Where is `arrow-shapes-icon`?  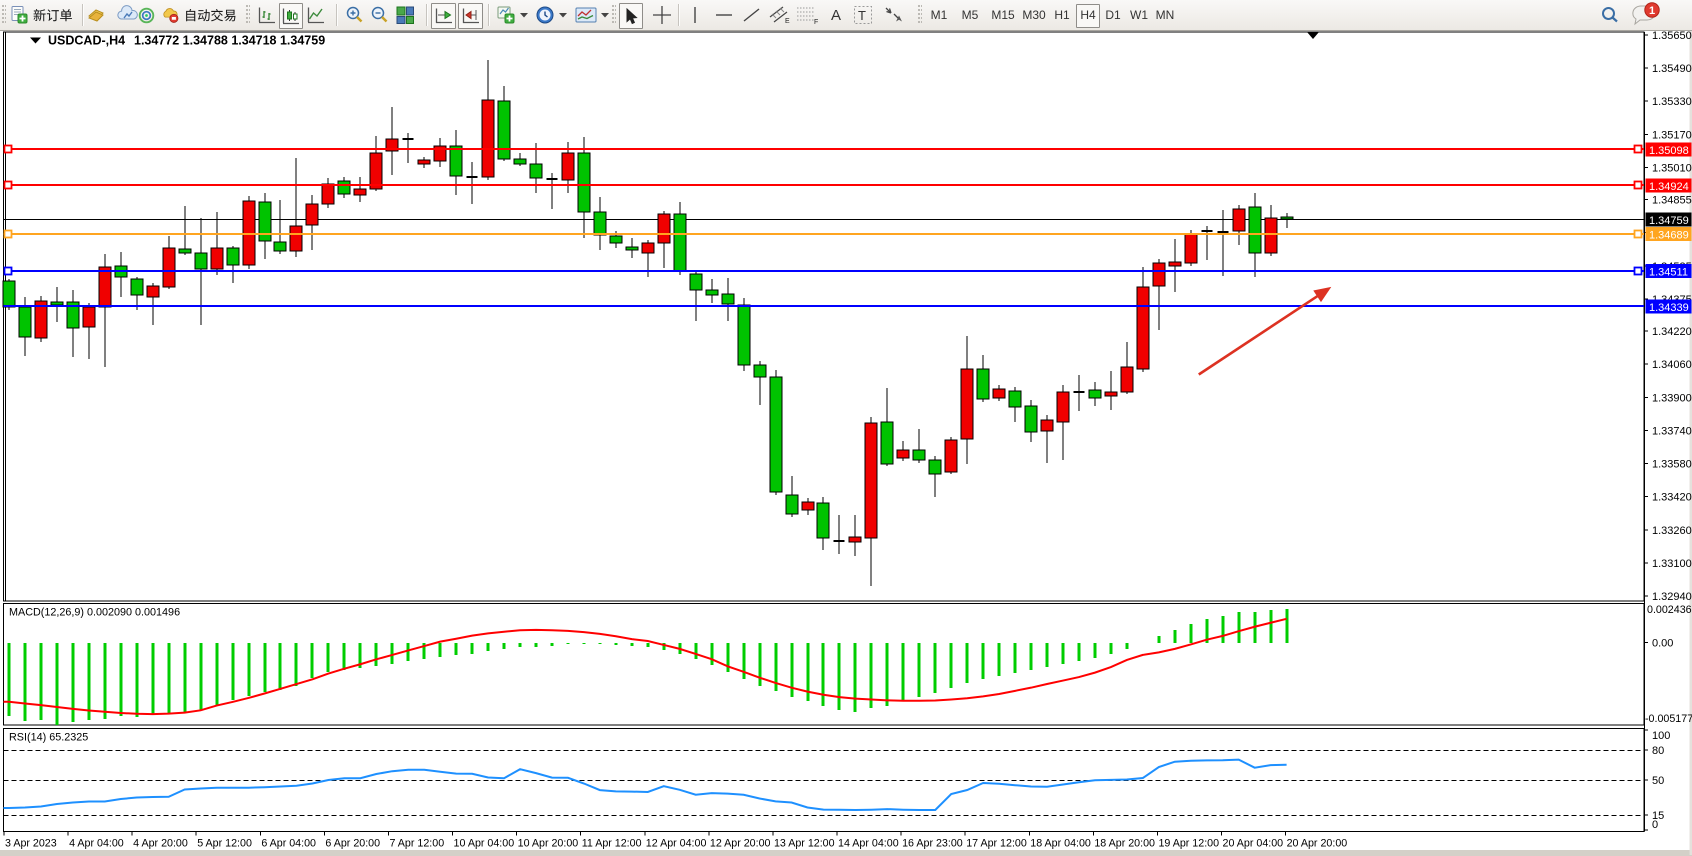 arrow-shapes-icon is located at coordinates (894, 15).